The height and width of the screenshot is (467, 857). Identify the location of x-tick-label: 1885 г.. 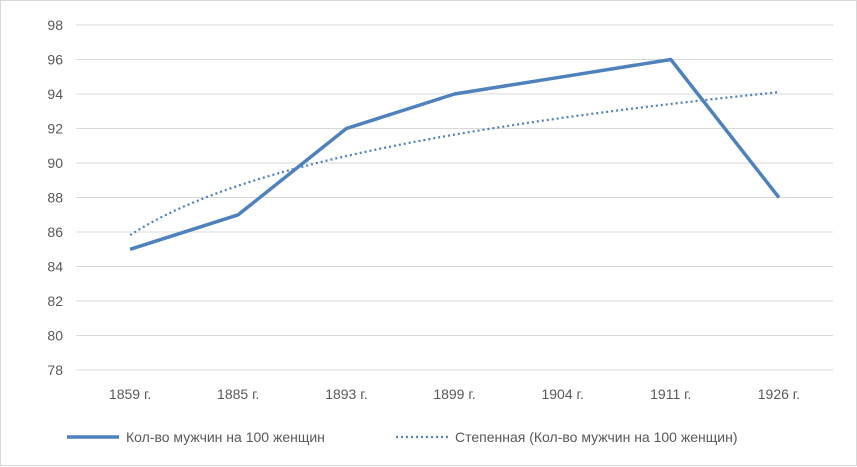
(238, 394).